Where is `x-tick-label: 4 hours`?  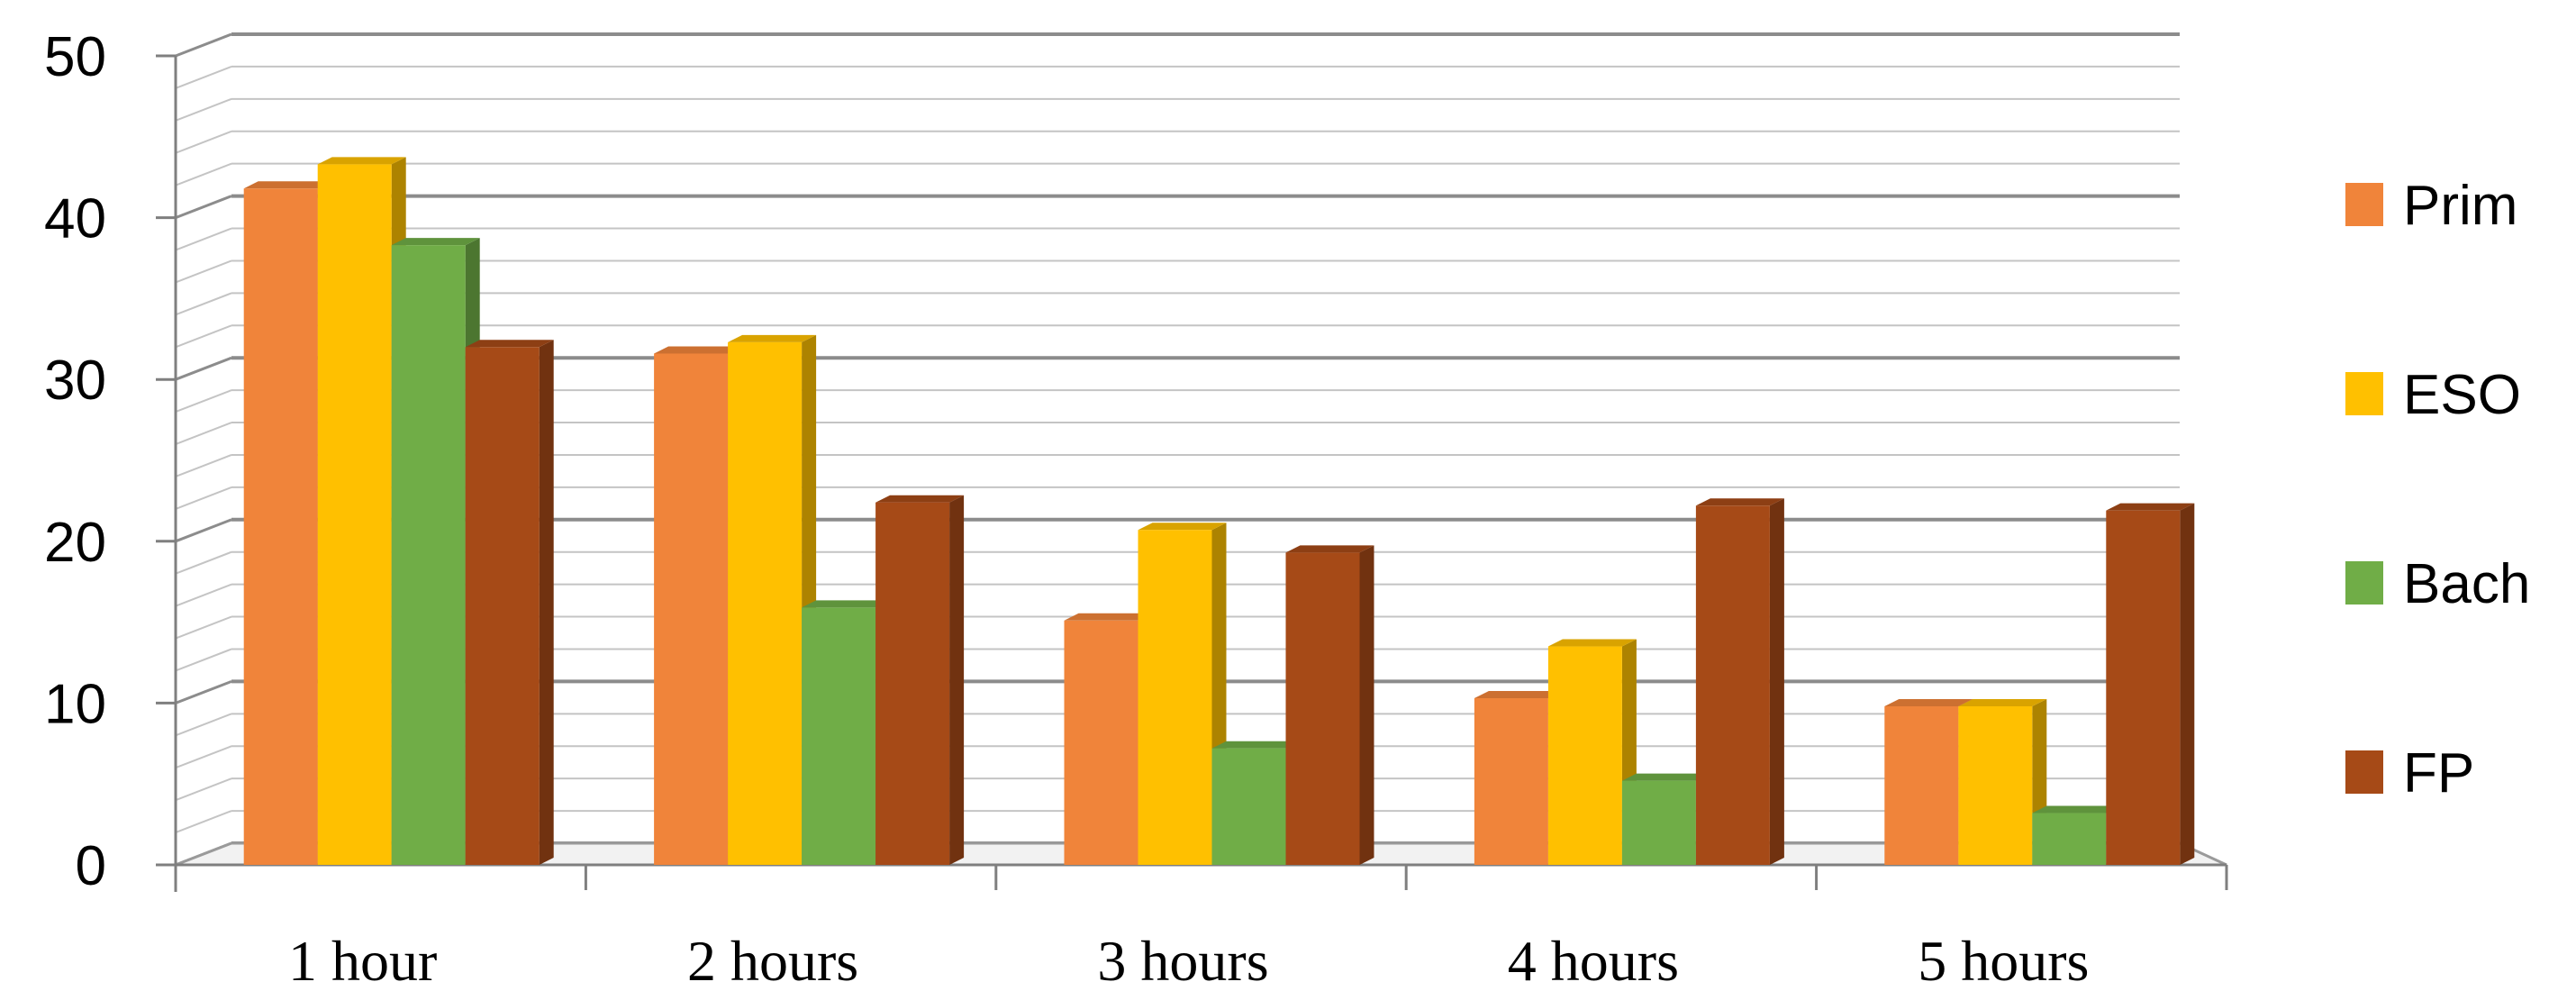
x-tick-label: 4 hours is located at coordinates (1593, 961).